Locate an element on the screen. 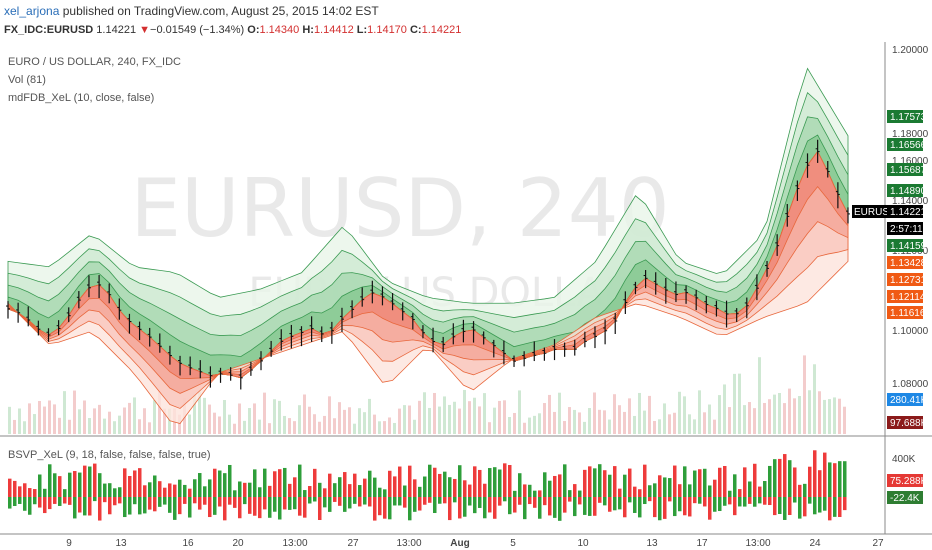 This screenshot has width=932, height=550. time-label: 16 is located at coordinates (188, 543).